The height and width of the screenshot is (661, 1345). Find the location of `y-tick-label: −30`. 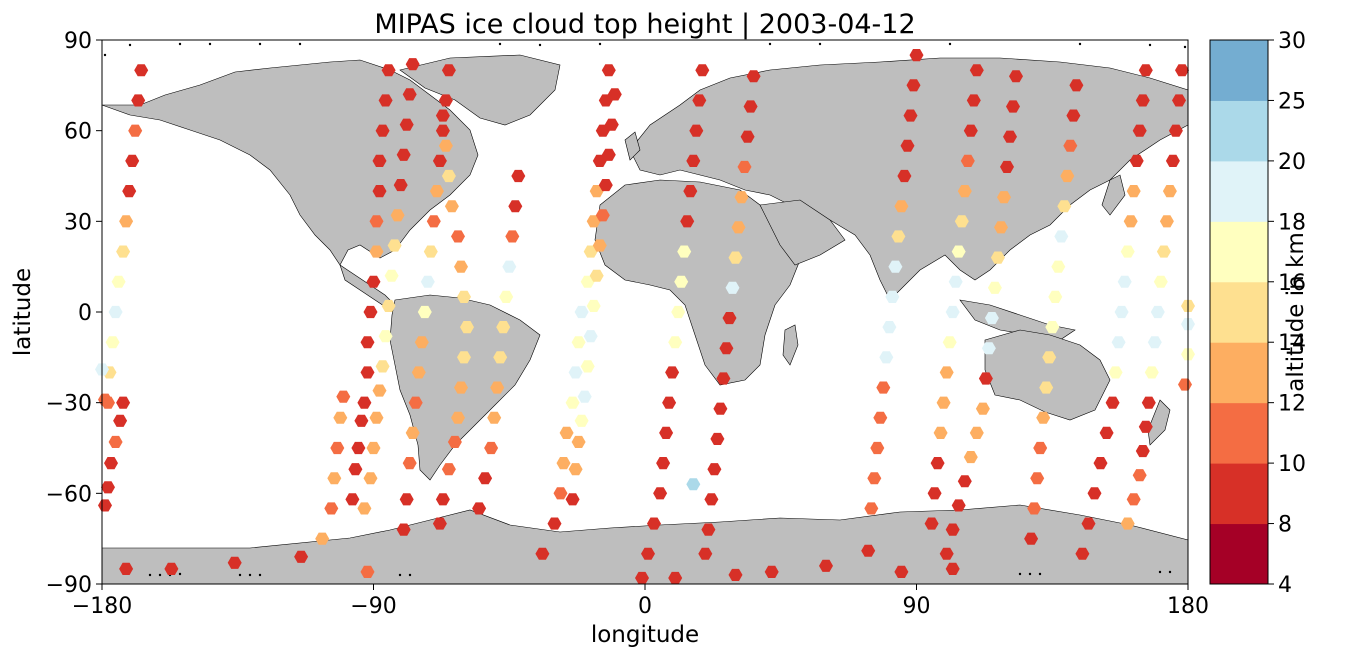

y-tick-label: −30 is located at coordinates (69, 404).